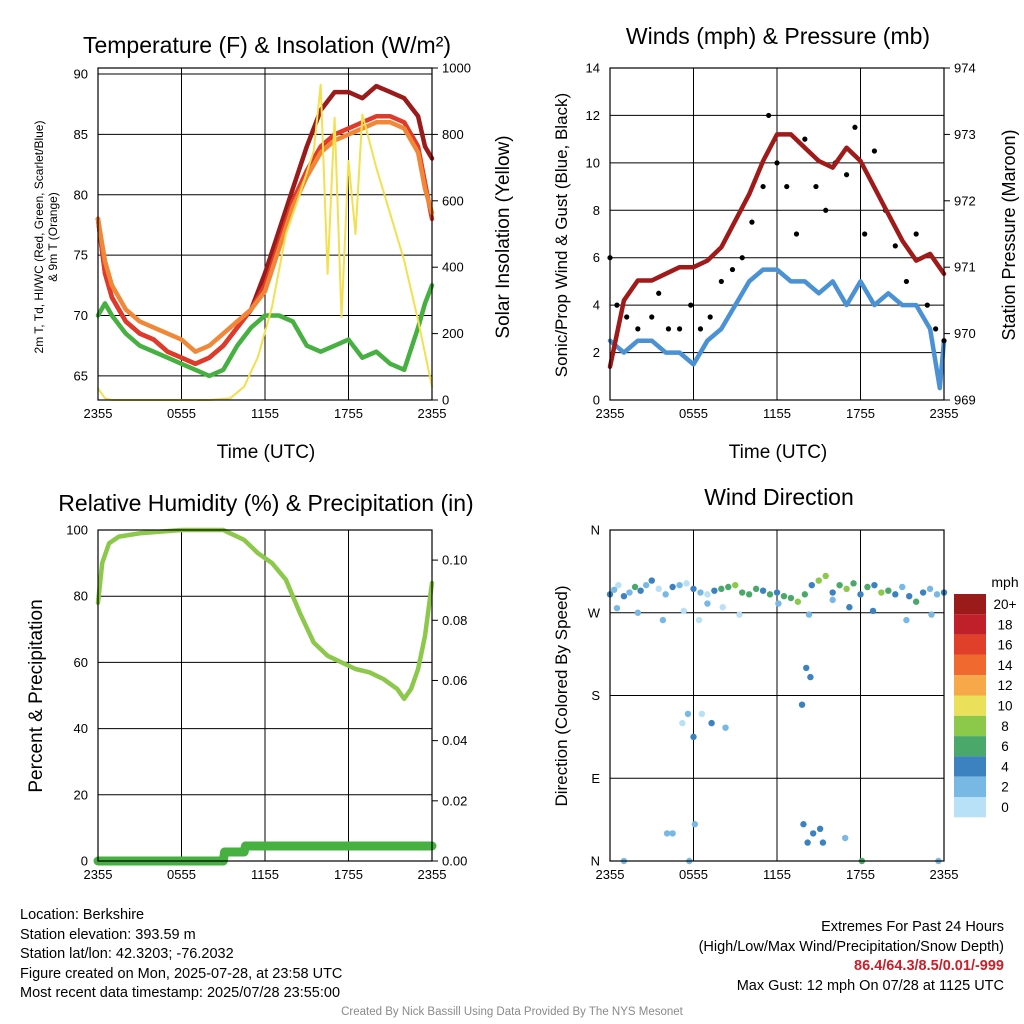  I want to click on y-tick-label: 65, so click(81, 375).